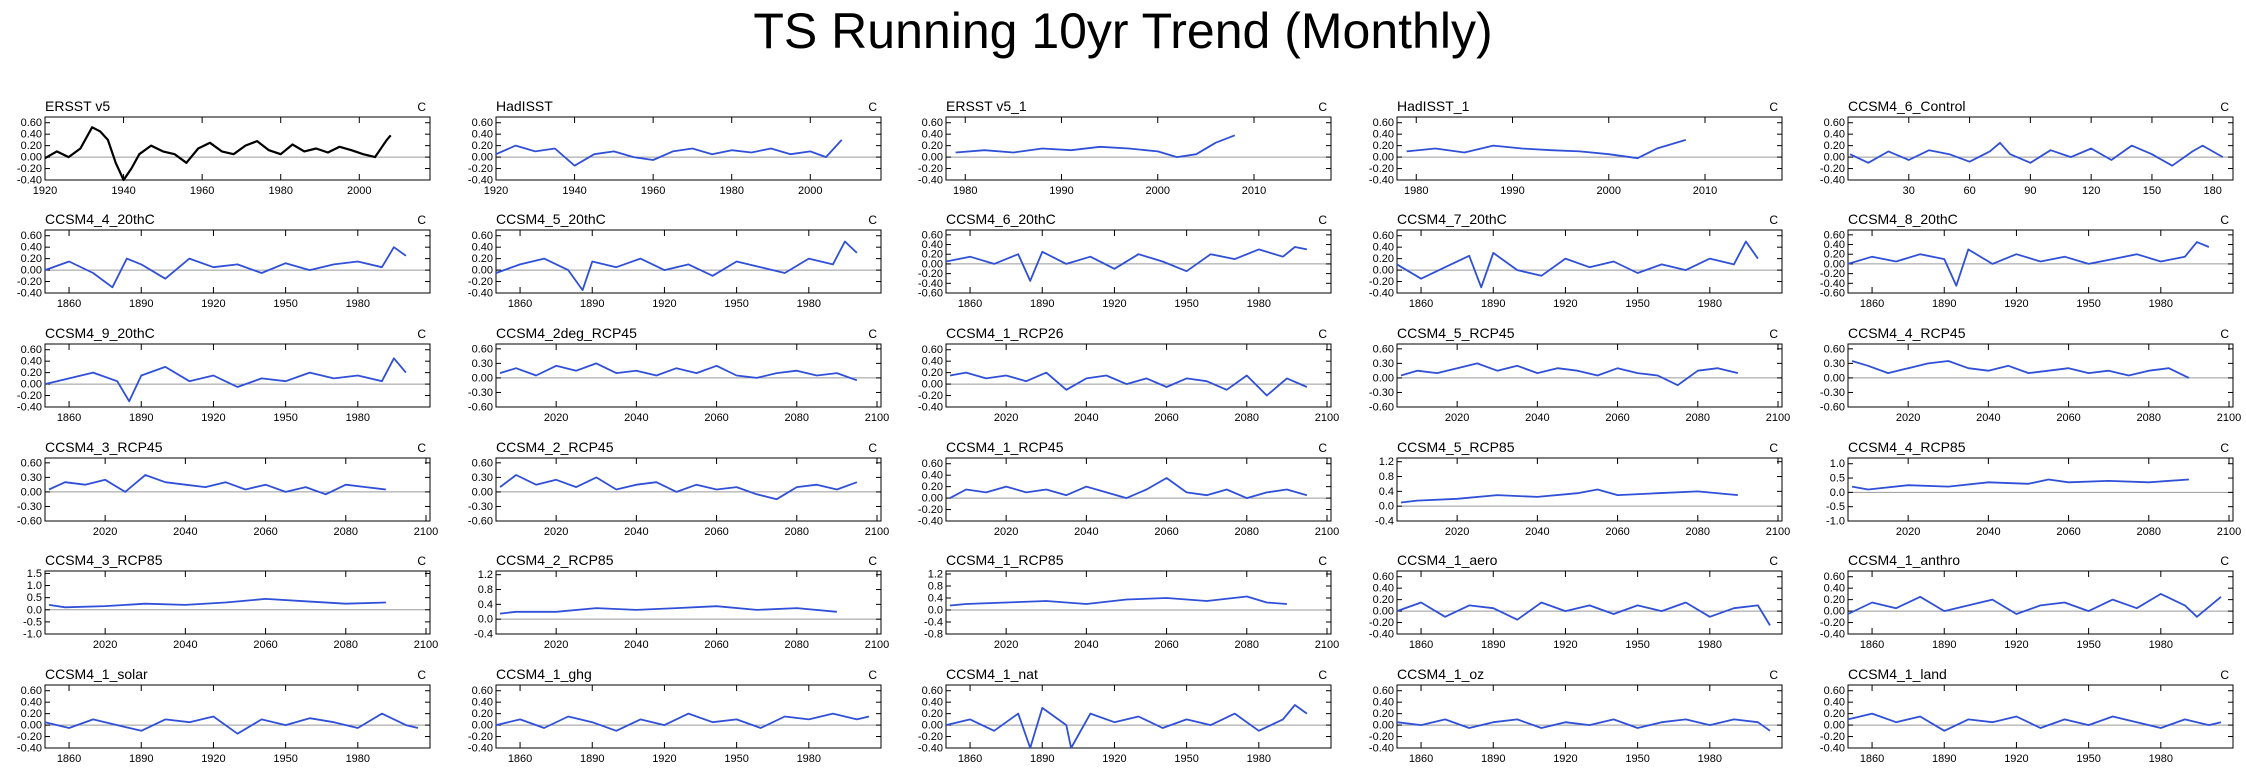  Describe the element at coordinates (1969, 191) in the screenshot. I see `x-tick-label: 60` at that location.